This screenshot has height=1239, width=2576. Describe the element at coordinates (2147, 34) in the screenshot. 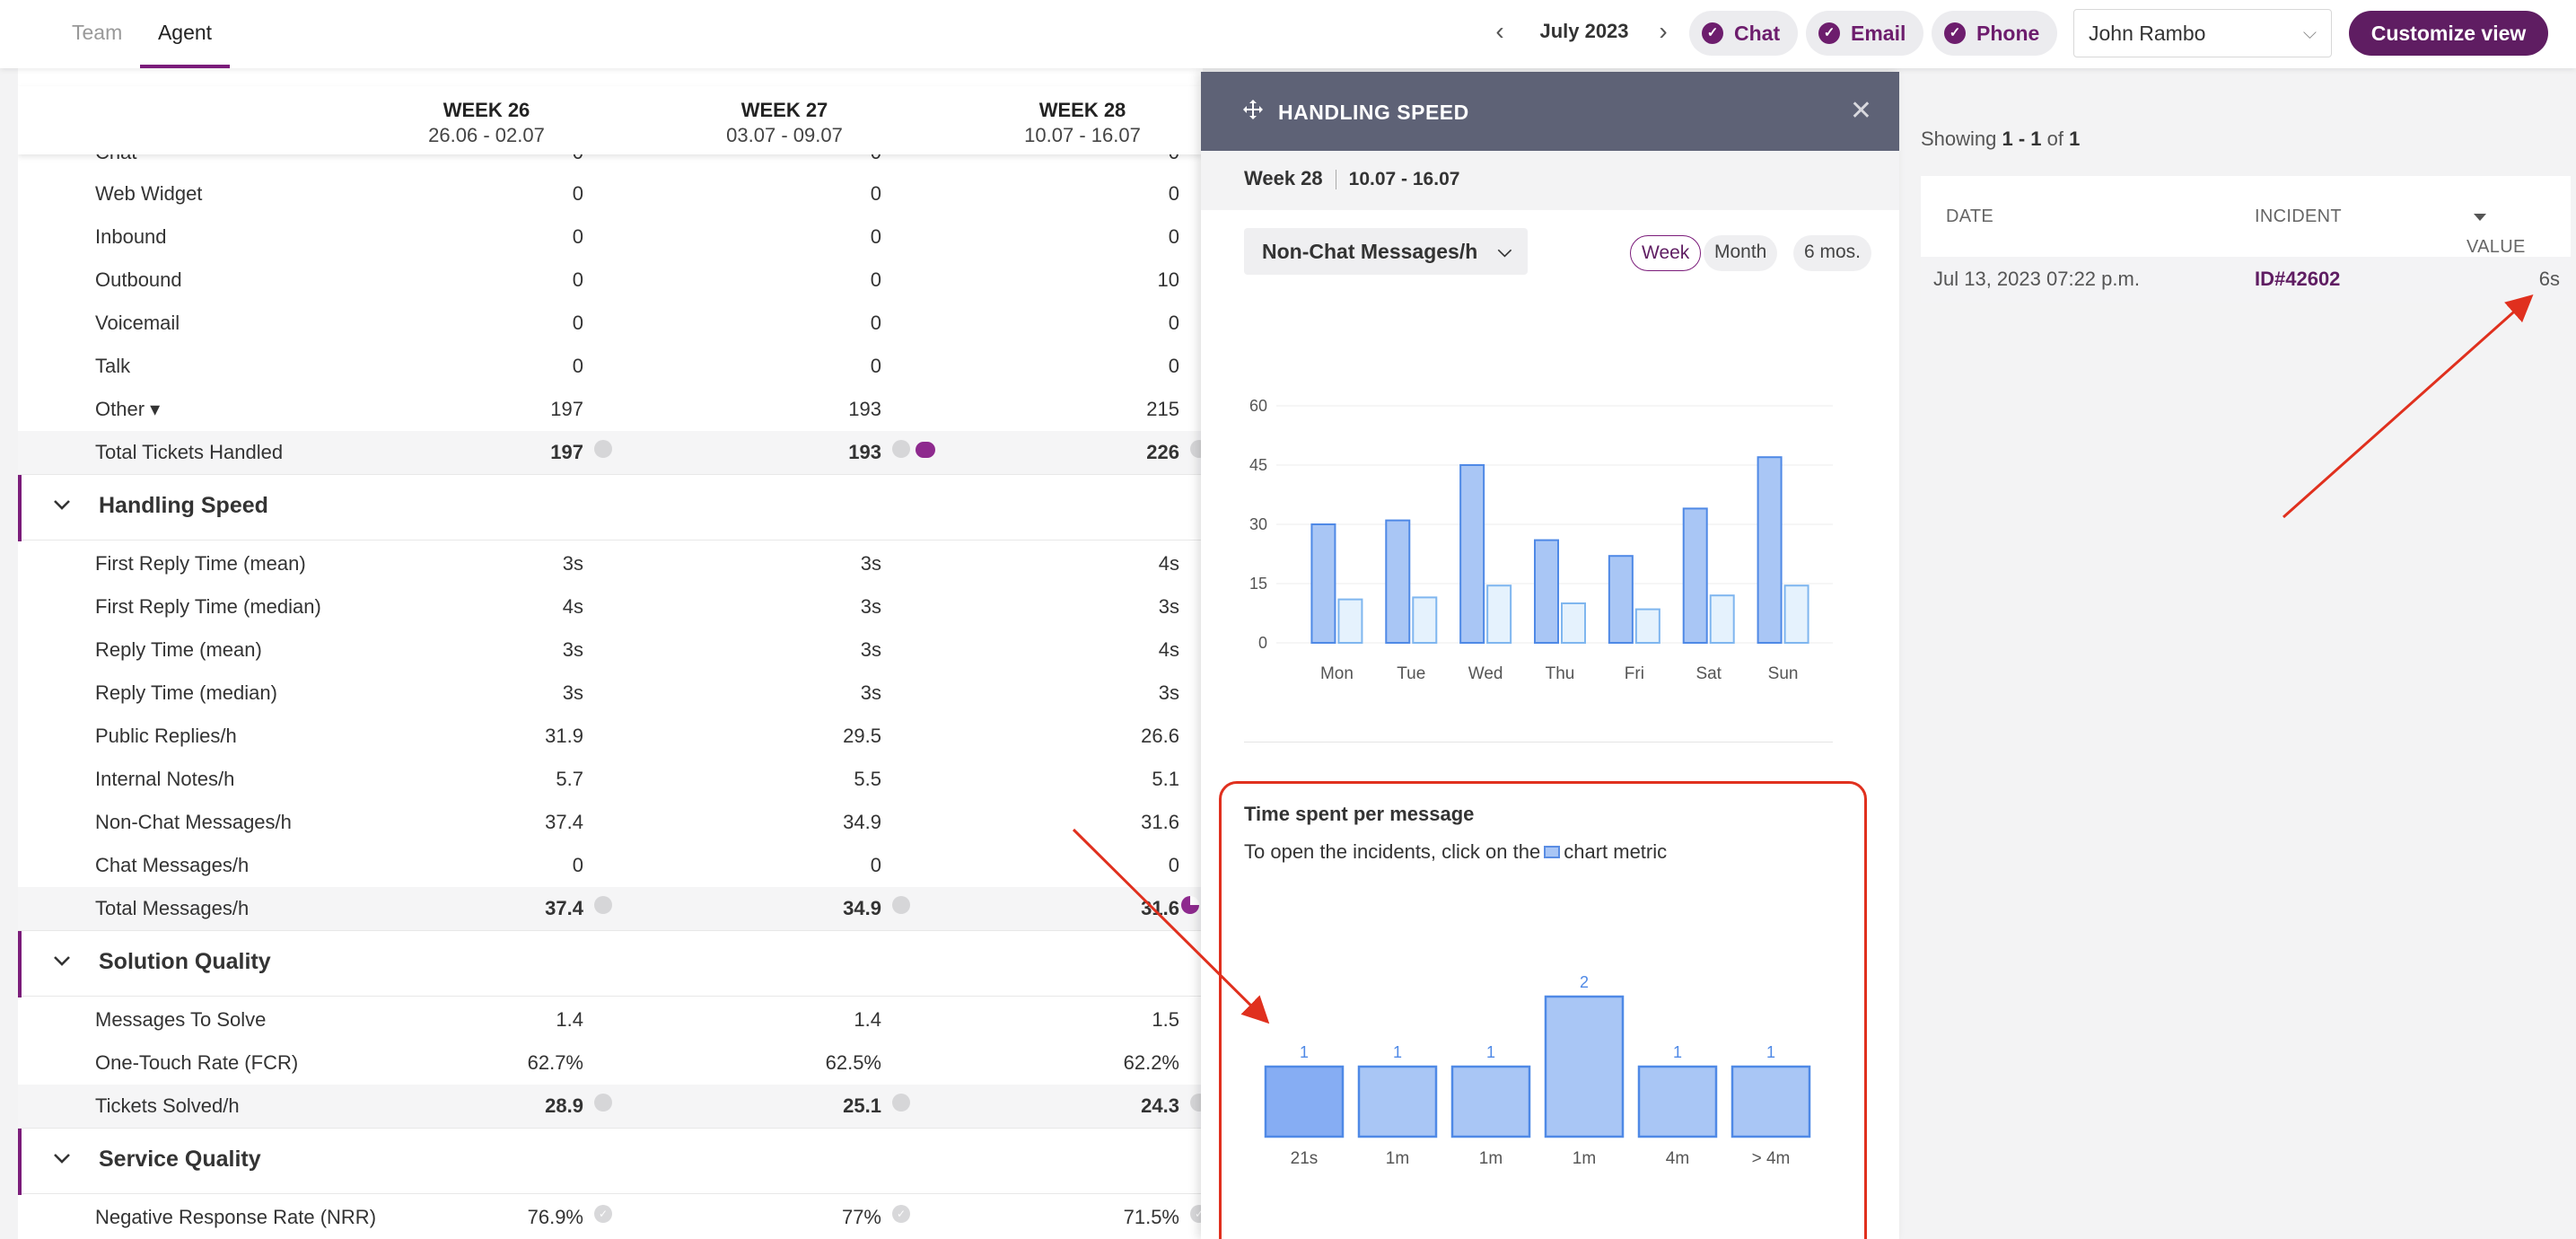

I see `agent-select-value: John Rambo` at that location.